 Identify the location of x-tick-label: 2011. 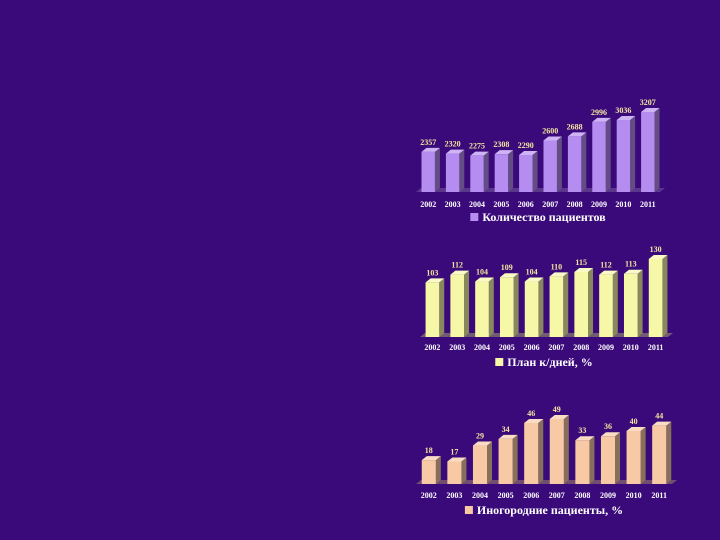
(659, 495).